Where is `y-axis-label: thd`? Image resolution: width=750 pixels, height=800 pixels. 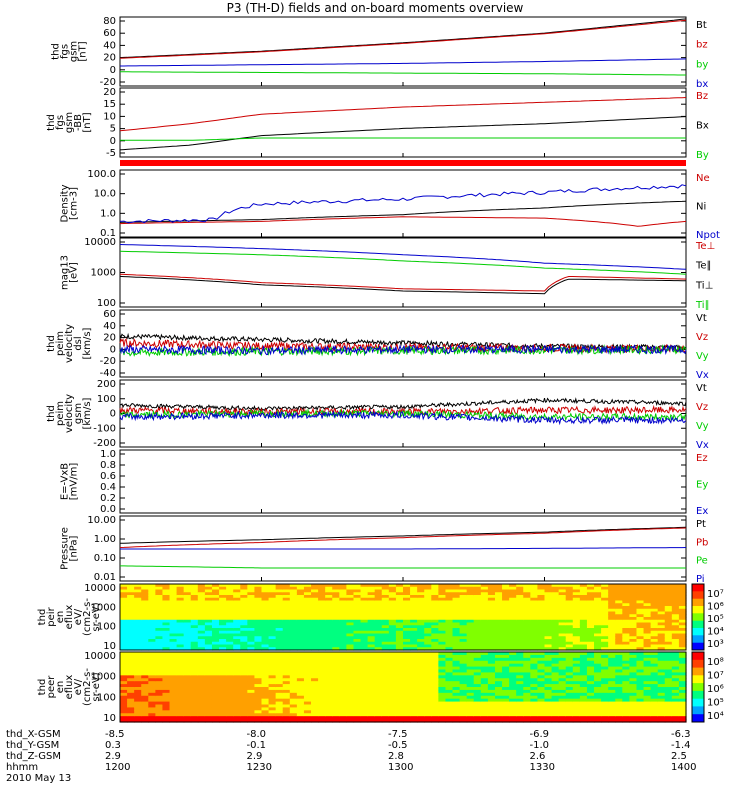 y-axis-label: thd is located at coordinates (42, 687).